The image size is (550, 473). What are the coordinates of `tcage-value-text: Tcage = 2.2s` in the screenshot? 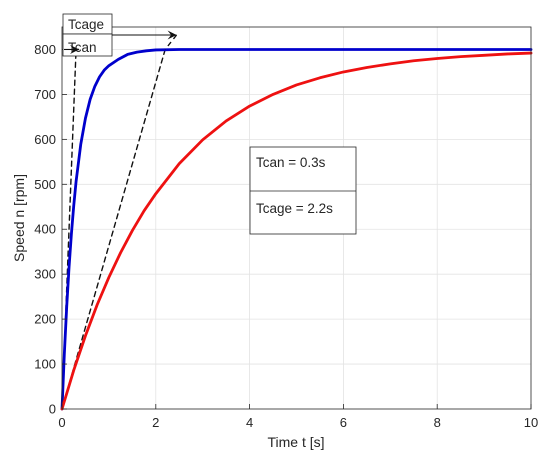 It's located at (294, 208).